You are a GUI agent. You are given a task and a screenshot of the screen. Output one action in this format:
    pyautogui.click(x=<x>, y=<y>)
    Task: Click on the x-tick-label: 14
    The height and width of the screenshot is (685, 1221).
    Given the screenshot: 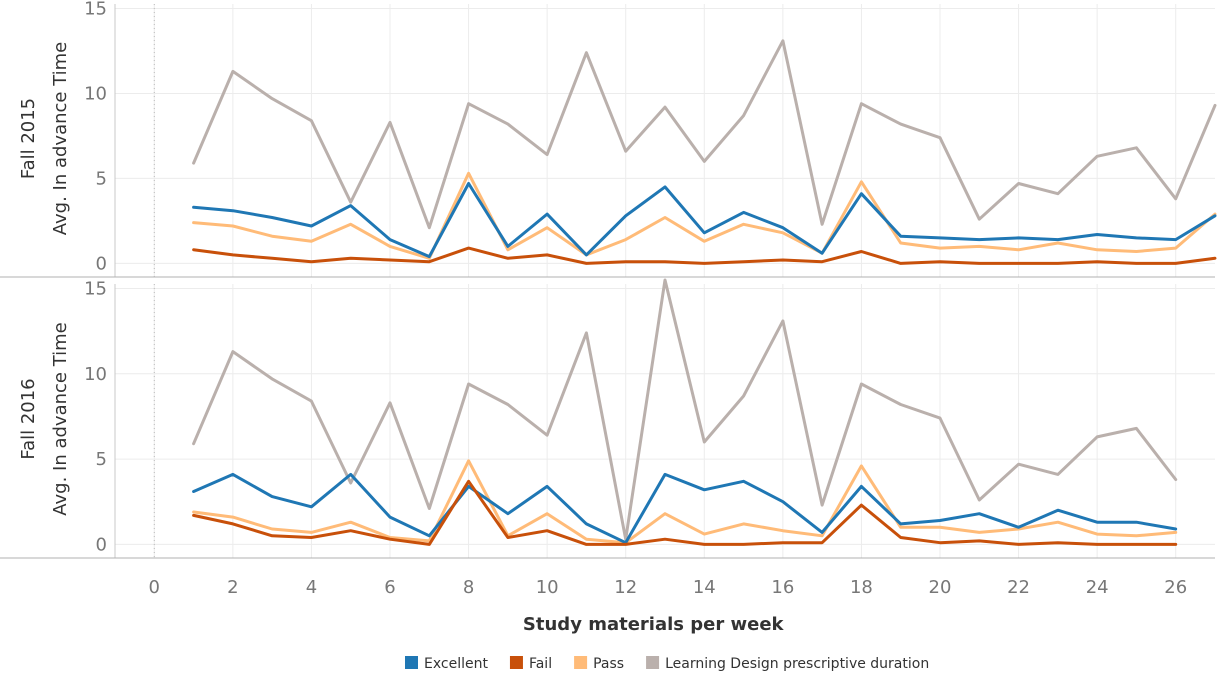 What is the action you would take?
    pyautogui.click(x=704, y=587)
    